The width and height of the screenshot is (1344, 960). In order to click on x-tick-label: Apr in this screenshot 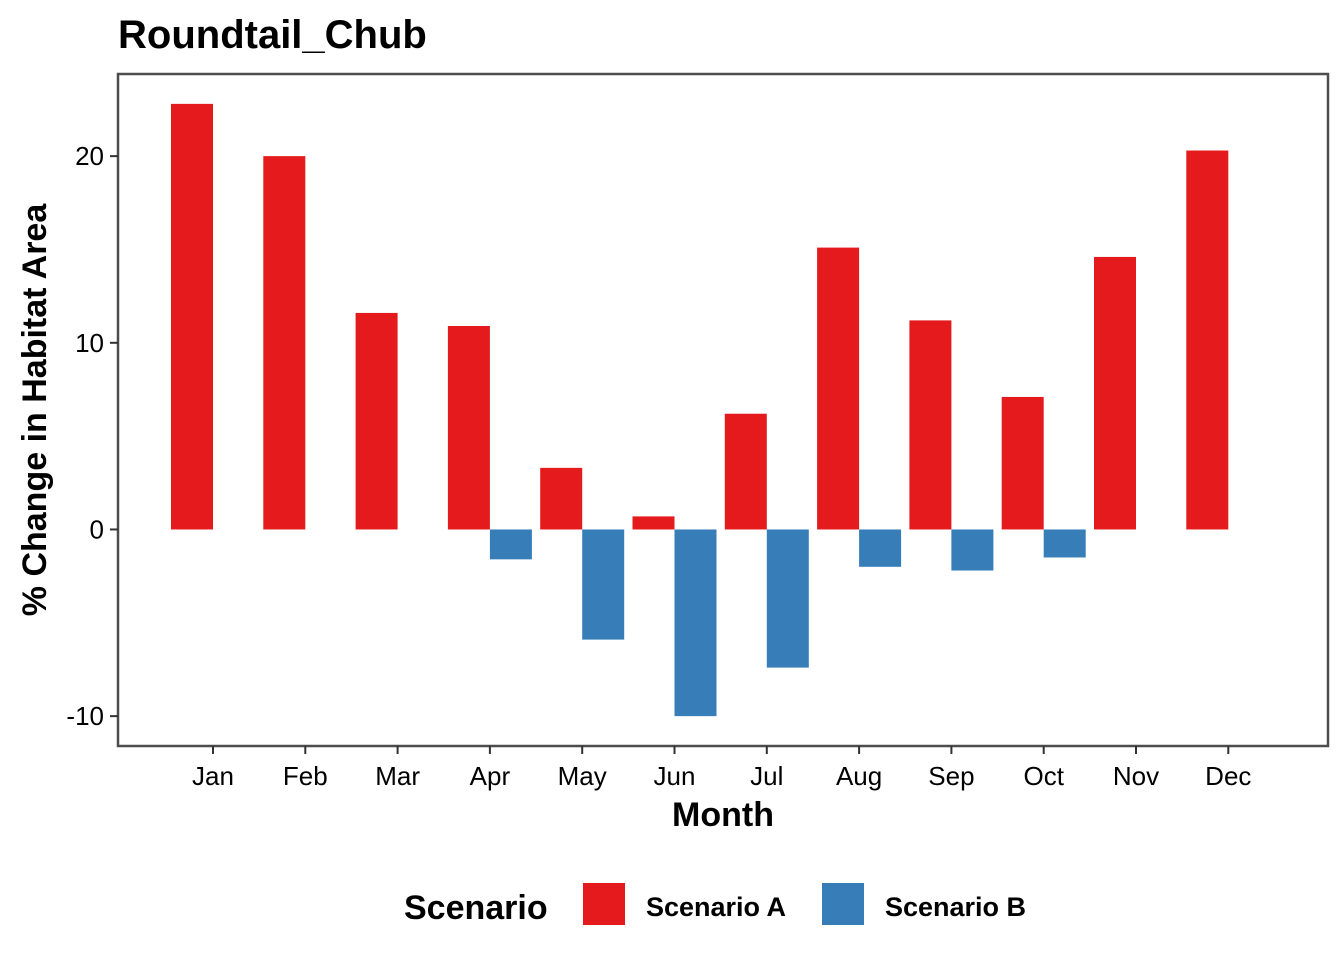, I will do `click(490, 776)`.